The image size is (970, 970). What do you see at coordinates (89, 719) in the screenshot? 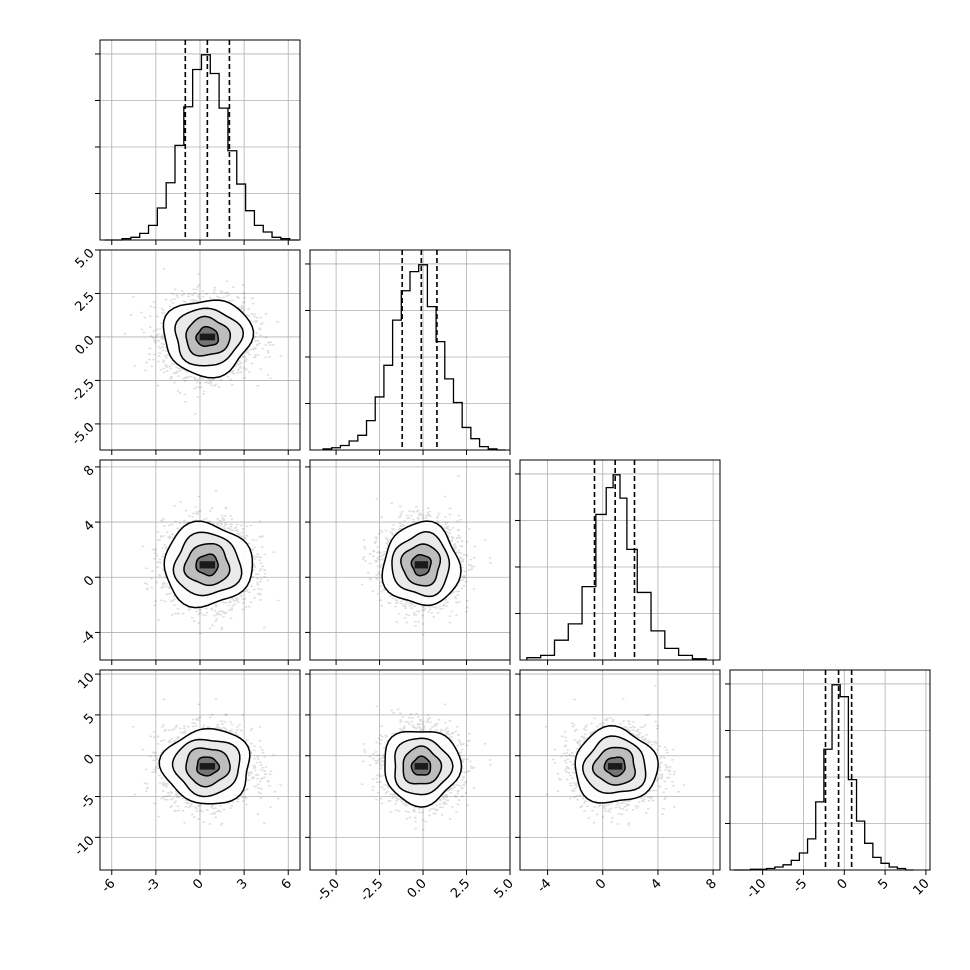
I see `y-tick-label-3-3: 5` at bounding box center [89, 719].